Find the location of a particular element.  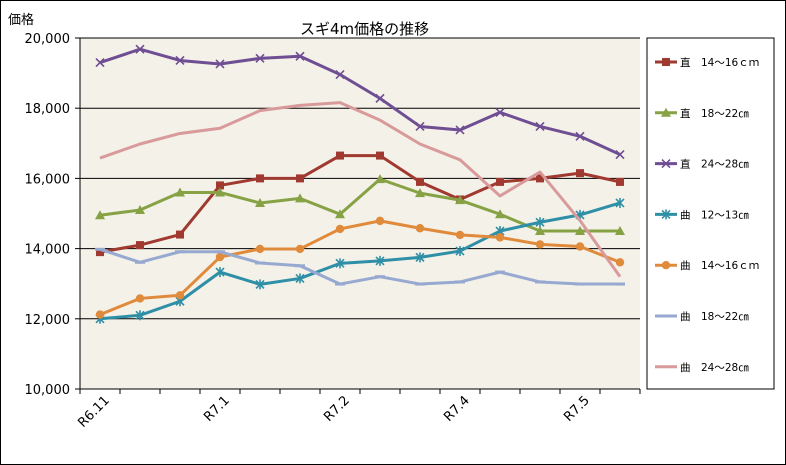

legend-label: 直 24～28㎝ is located at coordinates (714, 164).